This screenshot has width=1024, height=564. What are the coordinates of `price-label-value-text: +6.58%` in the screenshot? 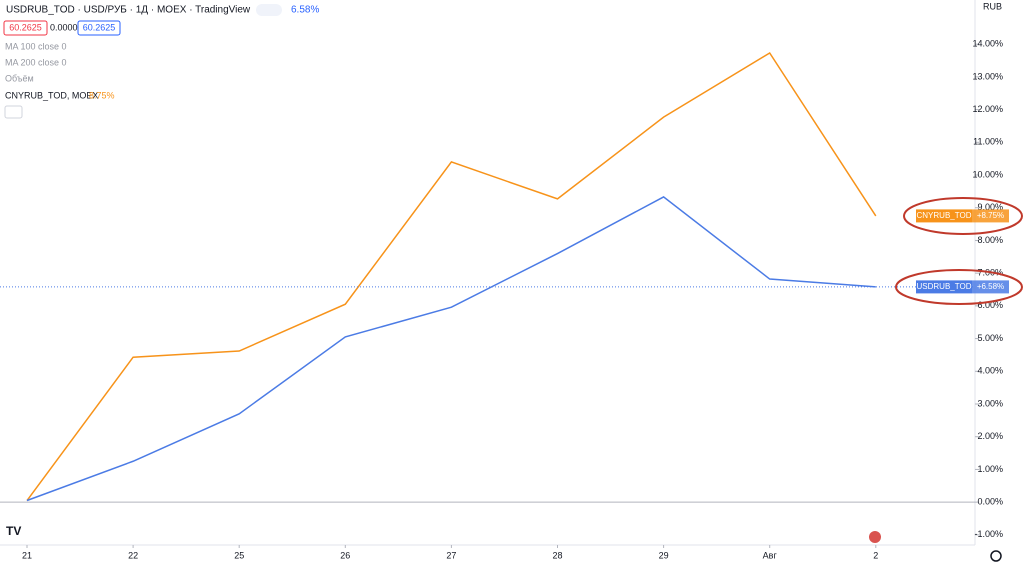 It's located at (990, 286).